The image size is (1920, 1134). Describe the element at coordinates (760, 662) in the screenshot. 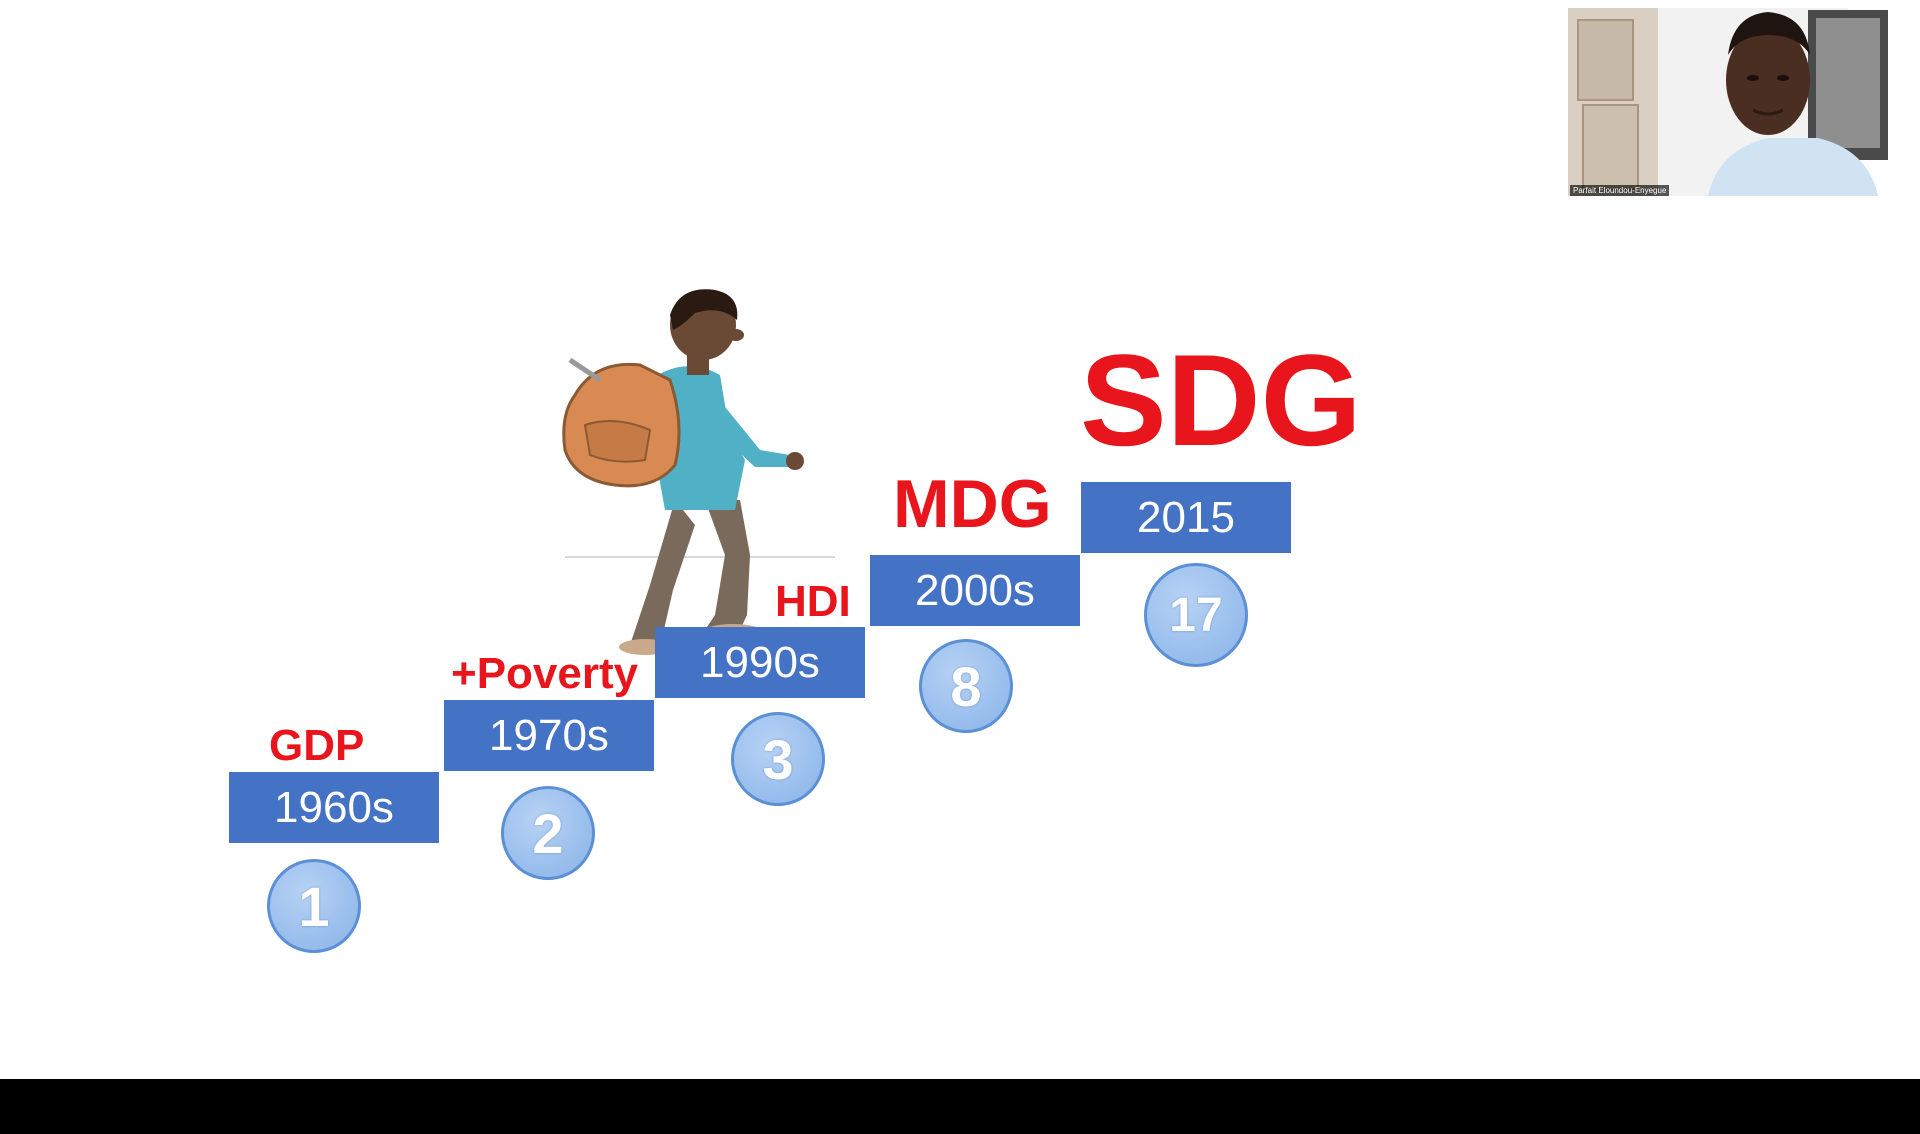

I see `step-year-1990s: 1990s` at that location.